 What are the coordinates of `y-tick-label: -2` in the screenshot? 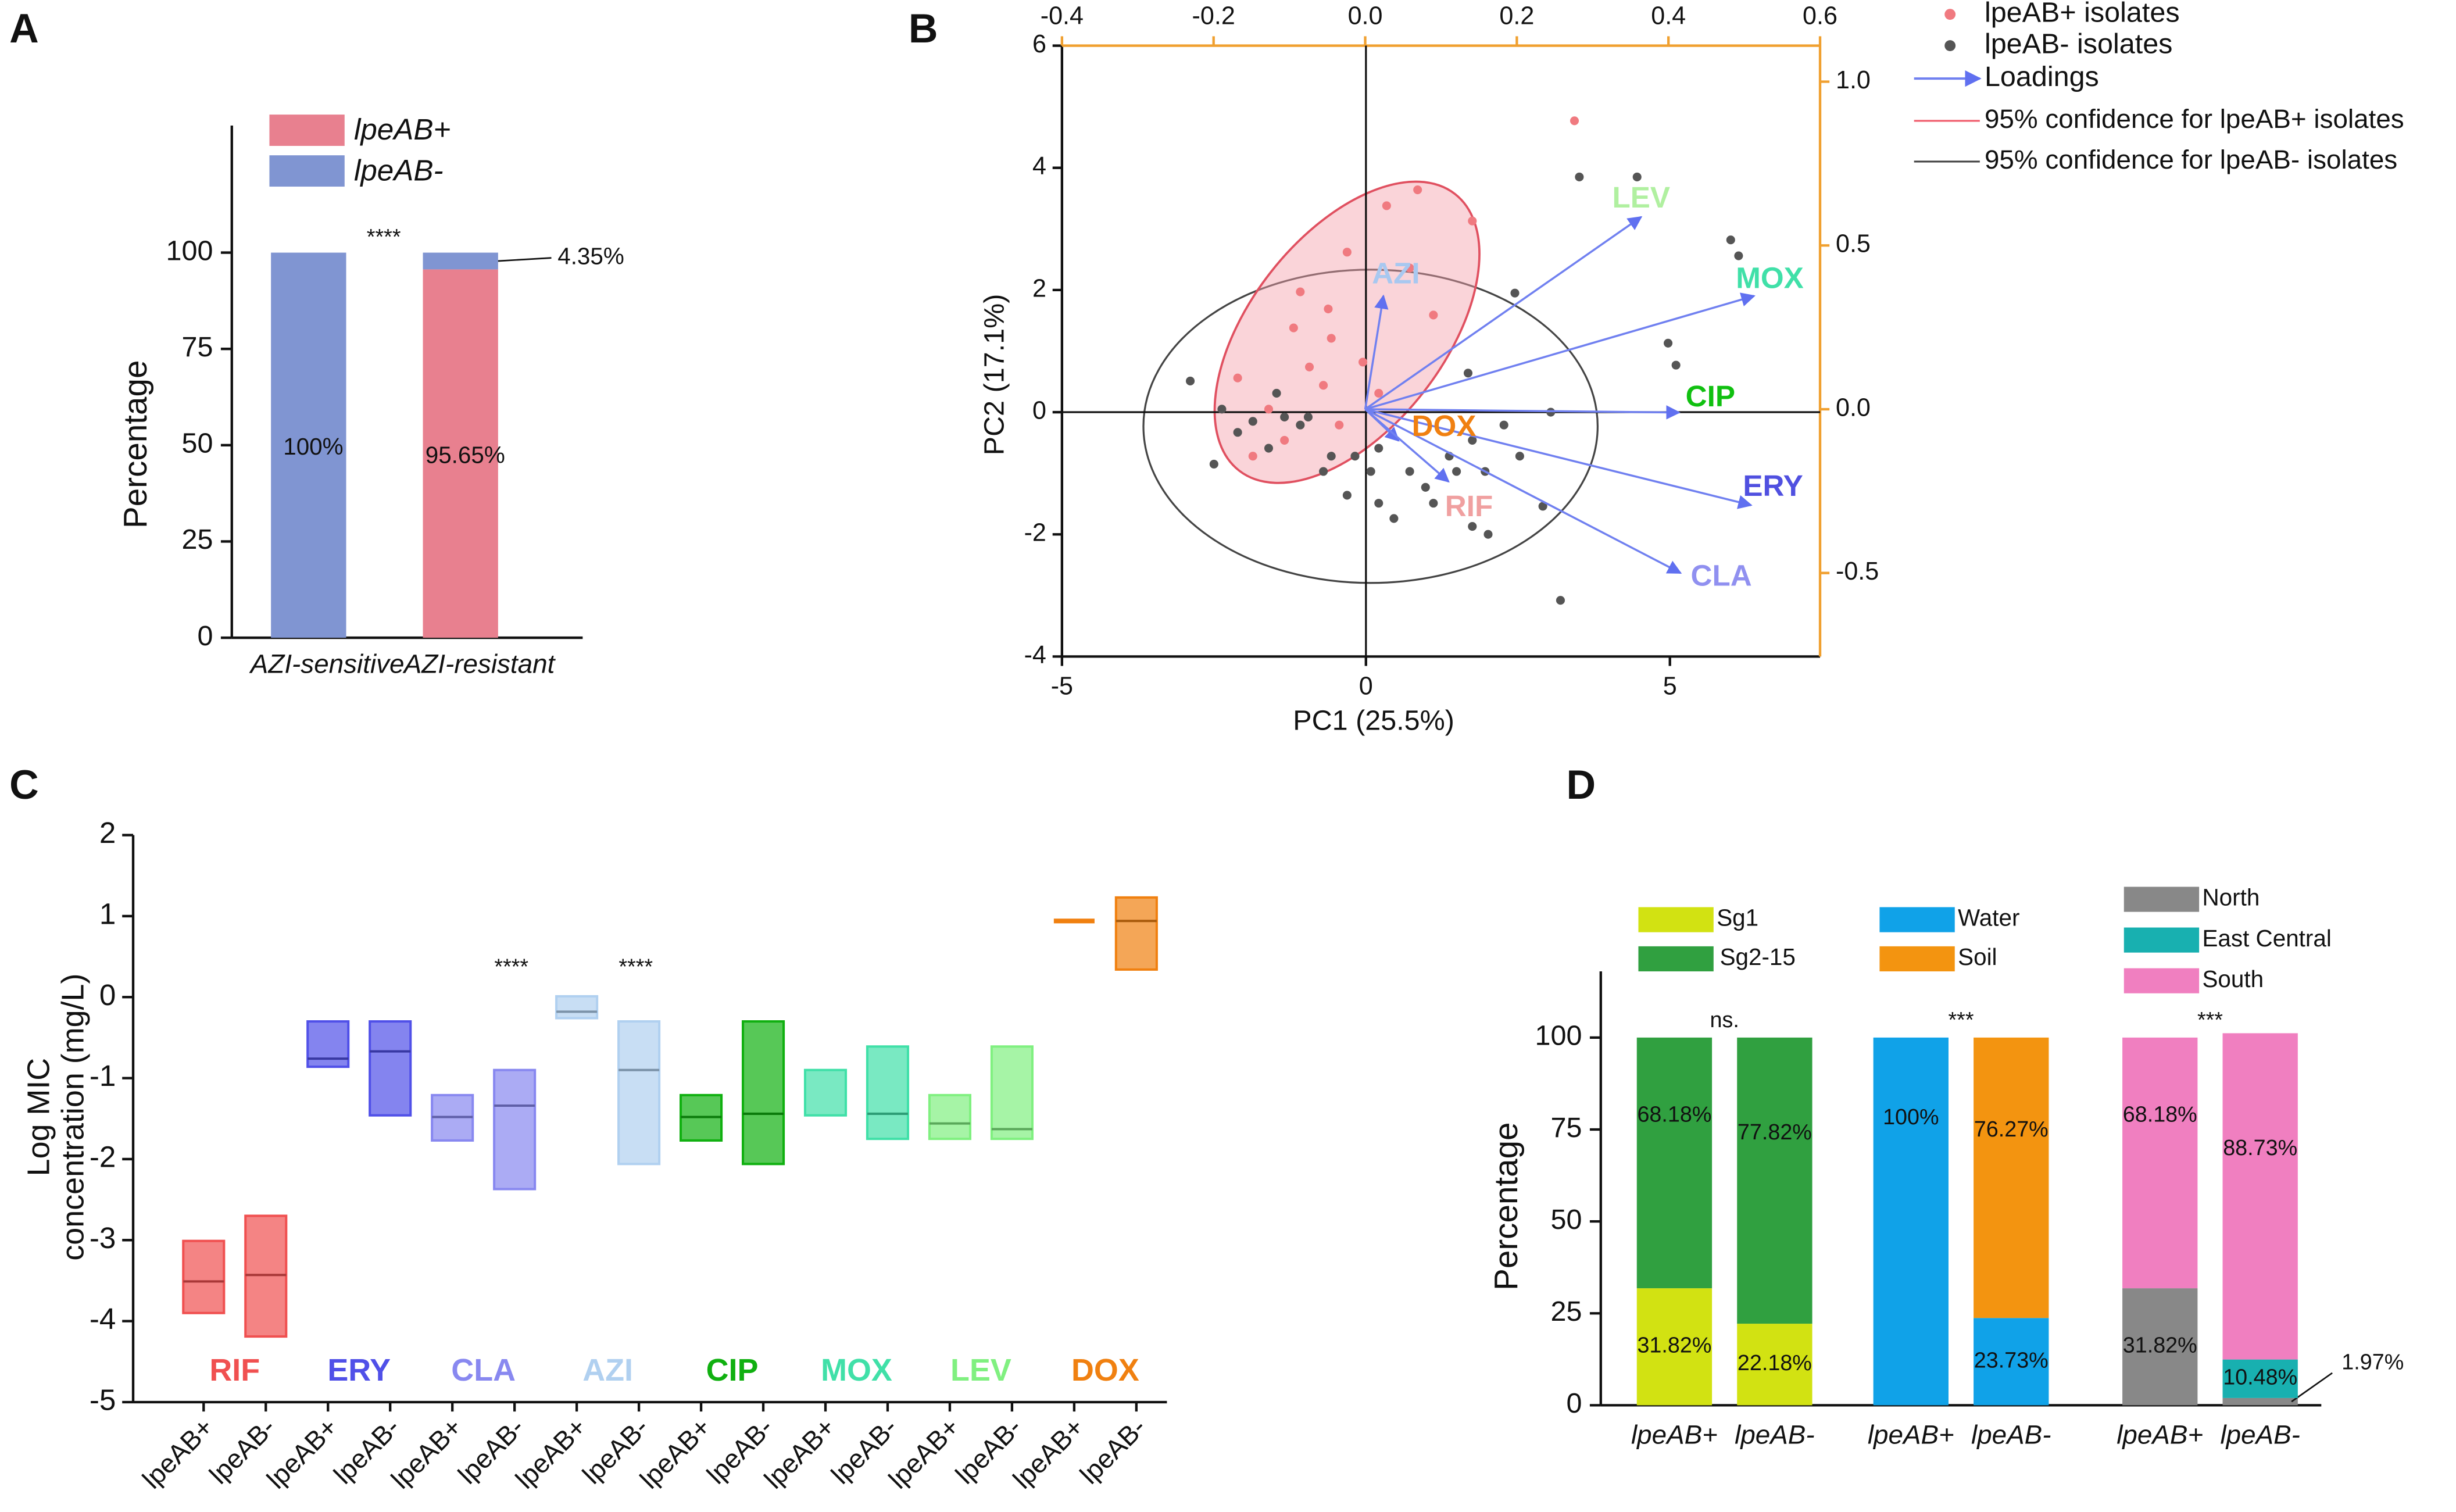 It's located at (103, 1157).